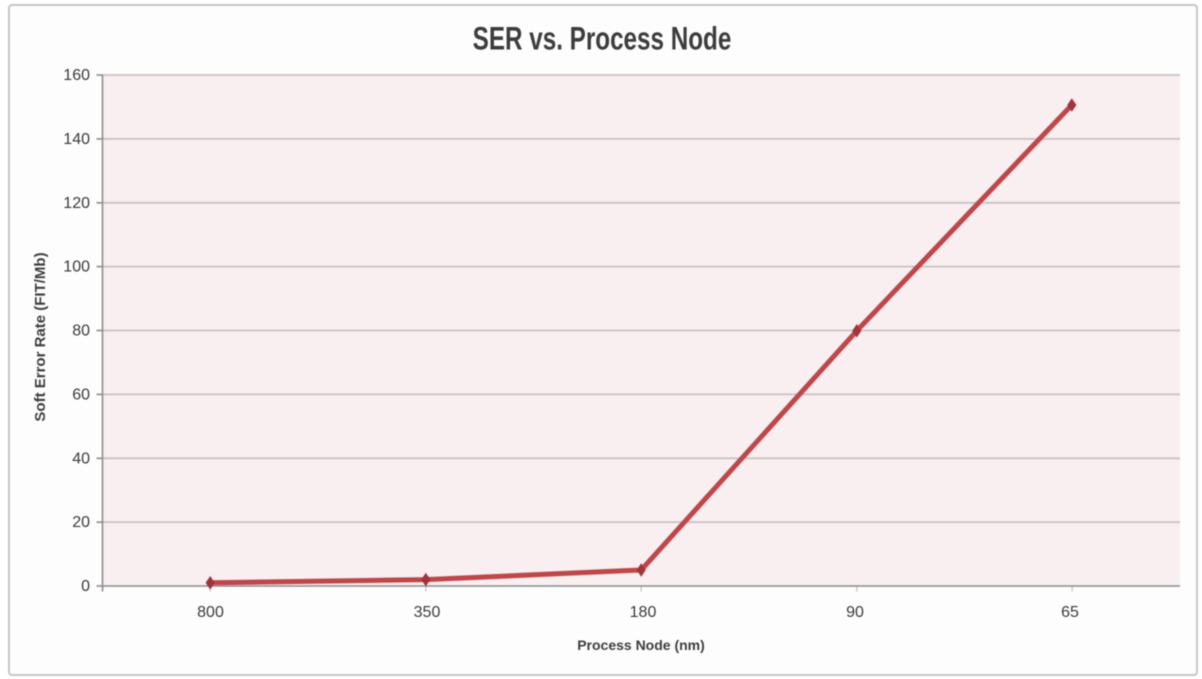 This screenshot has height=679, width=1202. What do you see at coordinates (81, 522) in the screenshot?
I see `svg-text: 20` at bounding box center [81, 522].